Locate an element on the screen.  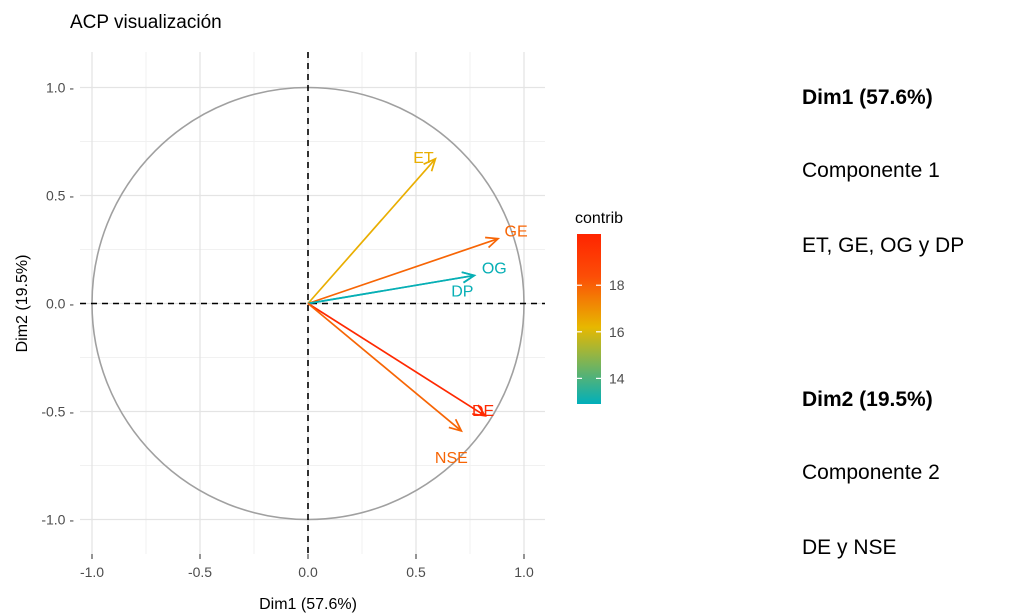
vector-nse-line is located at coordinates (384, 367).